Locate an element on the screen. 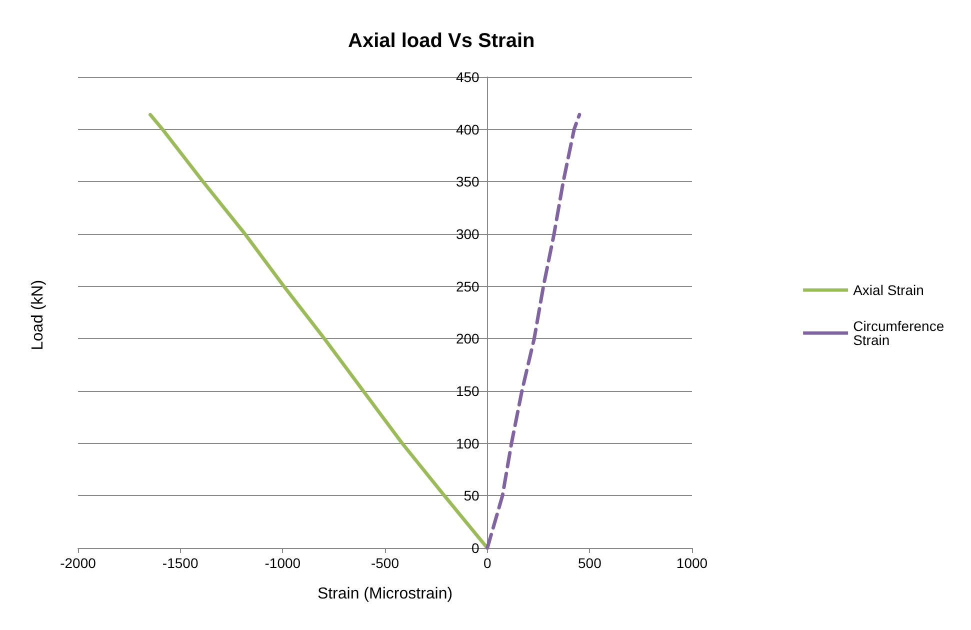 This screenshot has height=630, width=971. y-tick-label: 450 is located at coordinates (468, 77).